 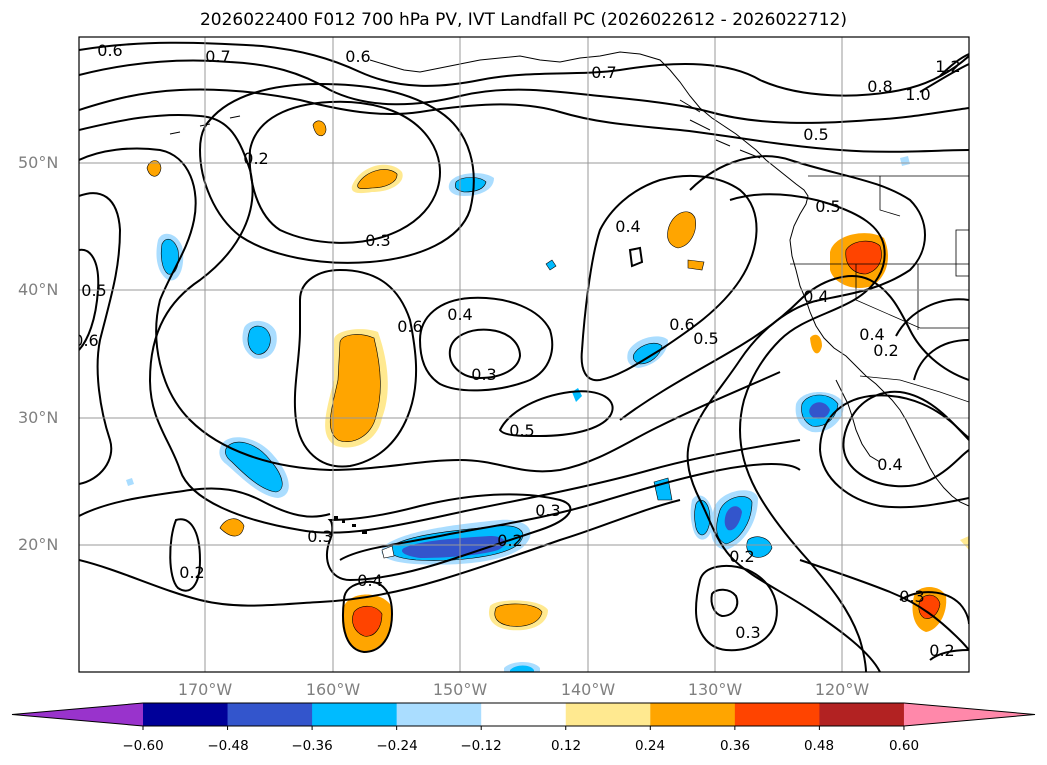 I want to click on colorbar-extend-min, so click(x=77, y=714).